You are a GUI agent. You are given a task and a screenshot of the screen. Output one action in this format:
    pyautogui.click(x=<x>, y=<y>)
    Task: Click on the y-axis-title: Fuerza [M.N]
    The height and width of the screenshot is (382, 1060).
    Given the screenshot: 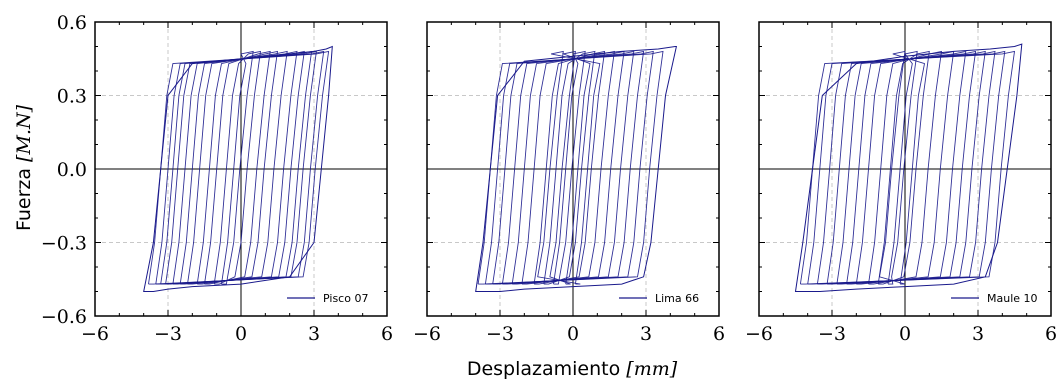 What is the action you would take?
    pyautogui.click(x=24, y=167)
    